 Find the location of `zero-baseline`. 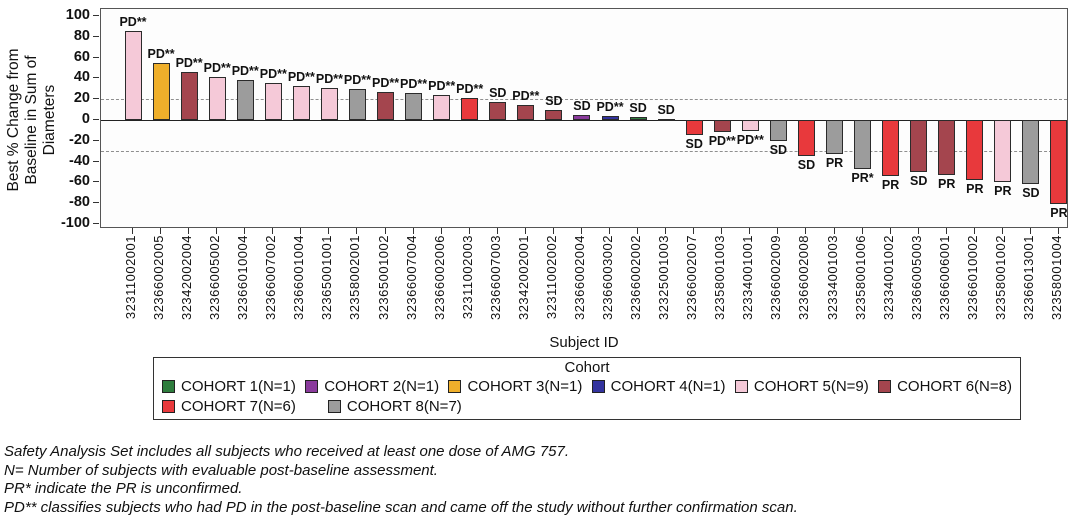

zero-baseline is located at coordinates (584, 120).